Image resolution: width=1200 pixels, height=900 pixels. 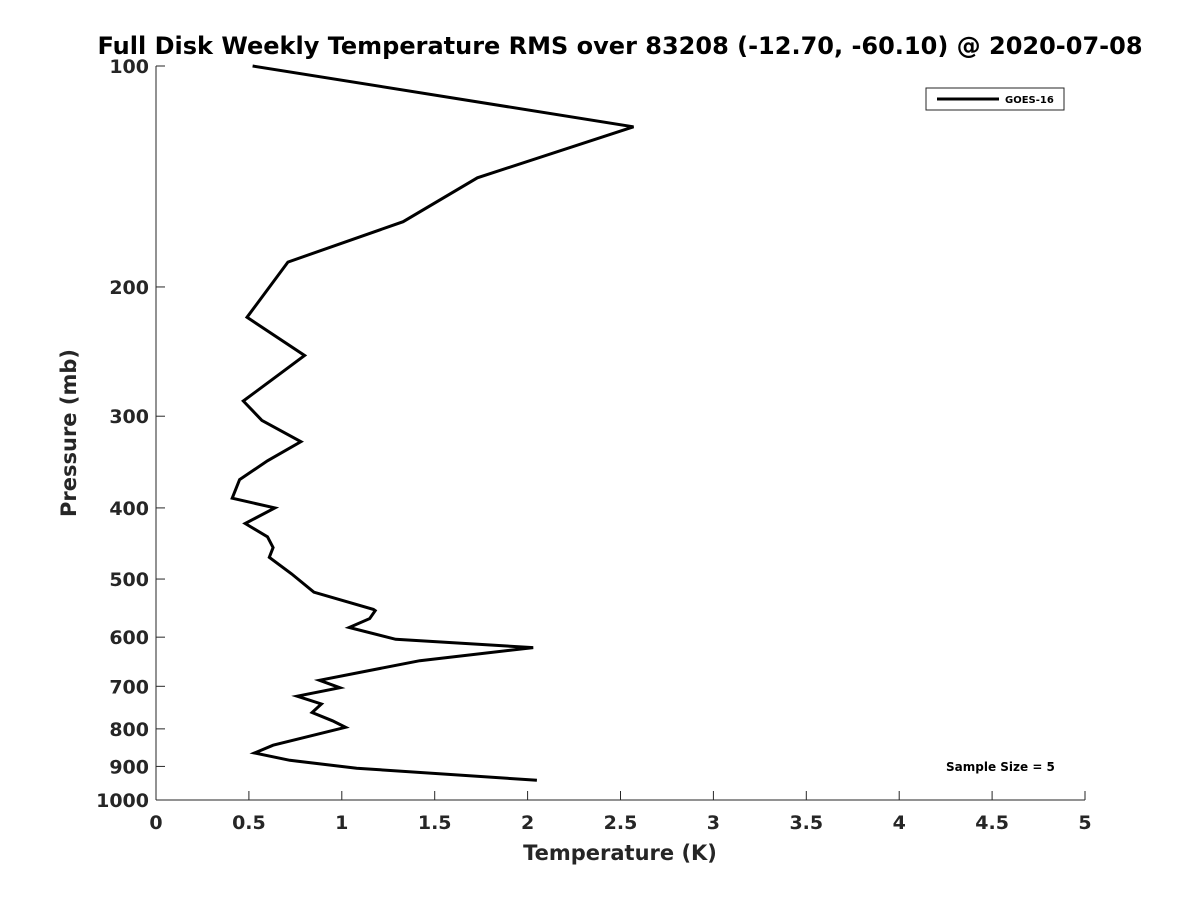 What do you see at coordinates (995, 99) in the screenshot?
I see `legend: GOES-16` at bounding box center [995, 99].